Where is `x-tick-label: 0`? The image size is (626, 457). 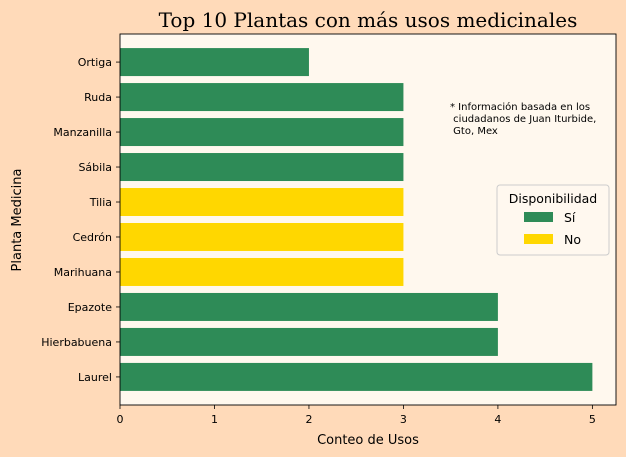 x-tick-label: 0 is located at coordinates (120, 419).